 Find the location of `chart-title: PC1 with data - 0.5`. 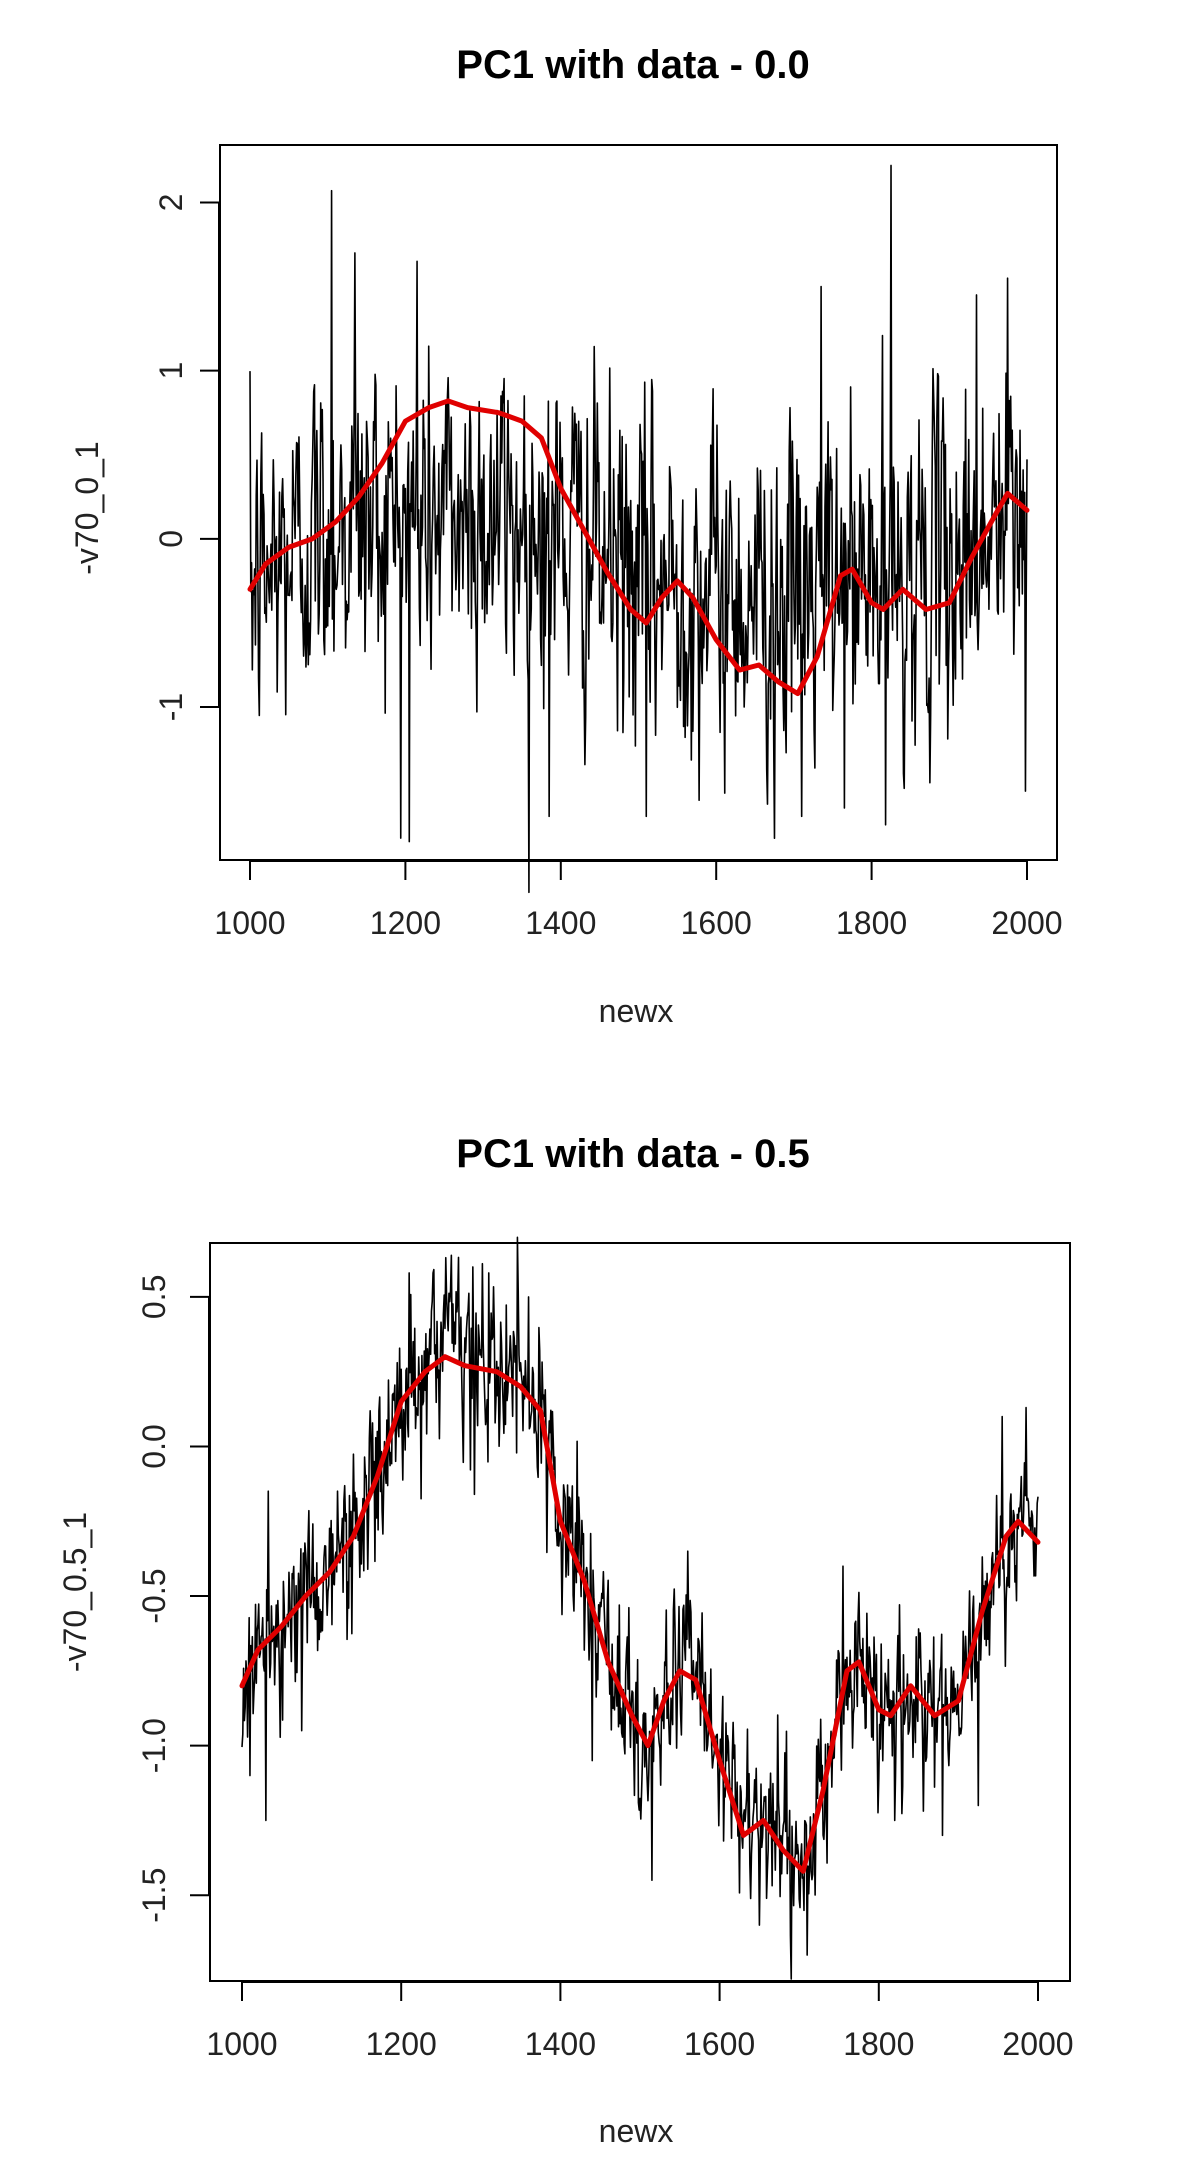

chart-title: PC1 with data - 0.5 is located at coordinates (632, 1154).